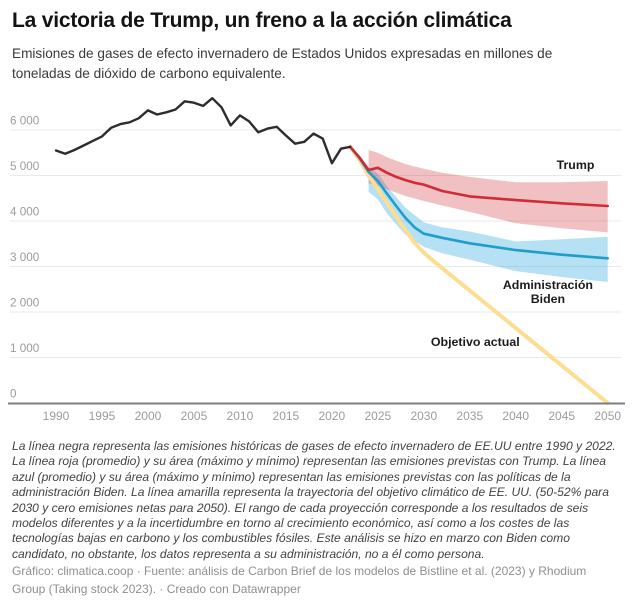 Image resolution: width=633 pixels, height=600 pixels. What do you see at coordinates (286, 416) in the screenshot?
I see `x-tick-label: 2015` at bounding box center [286, 416].